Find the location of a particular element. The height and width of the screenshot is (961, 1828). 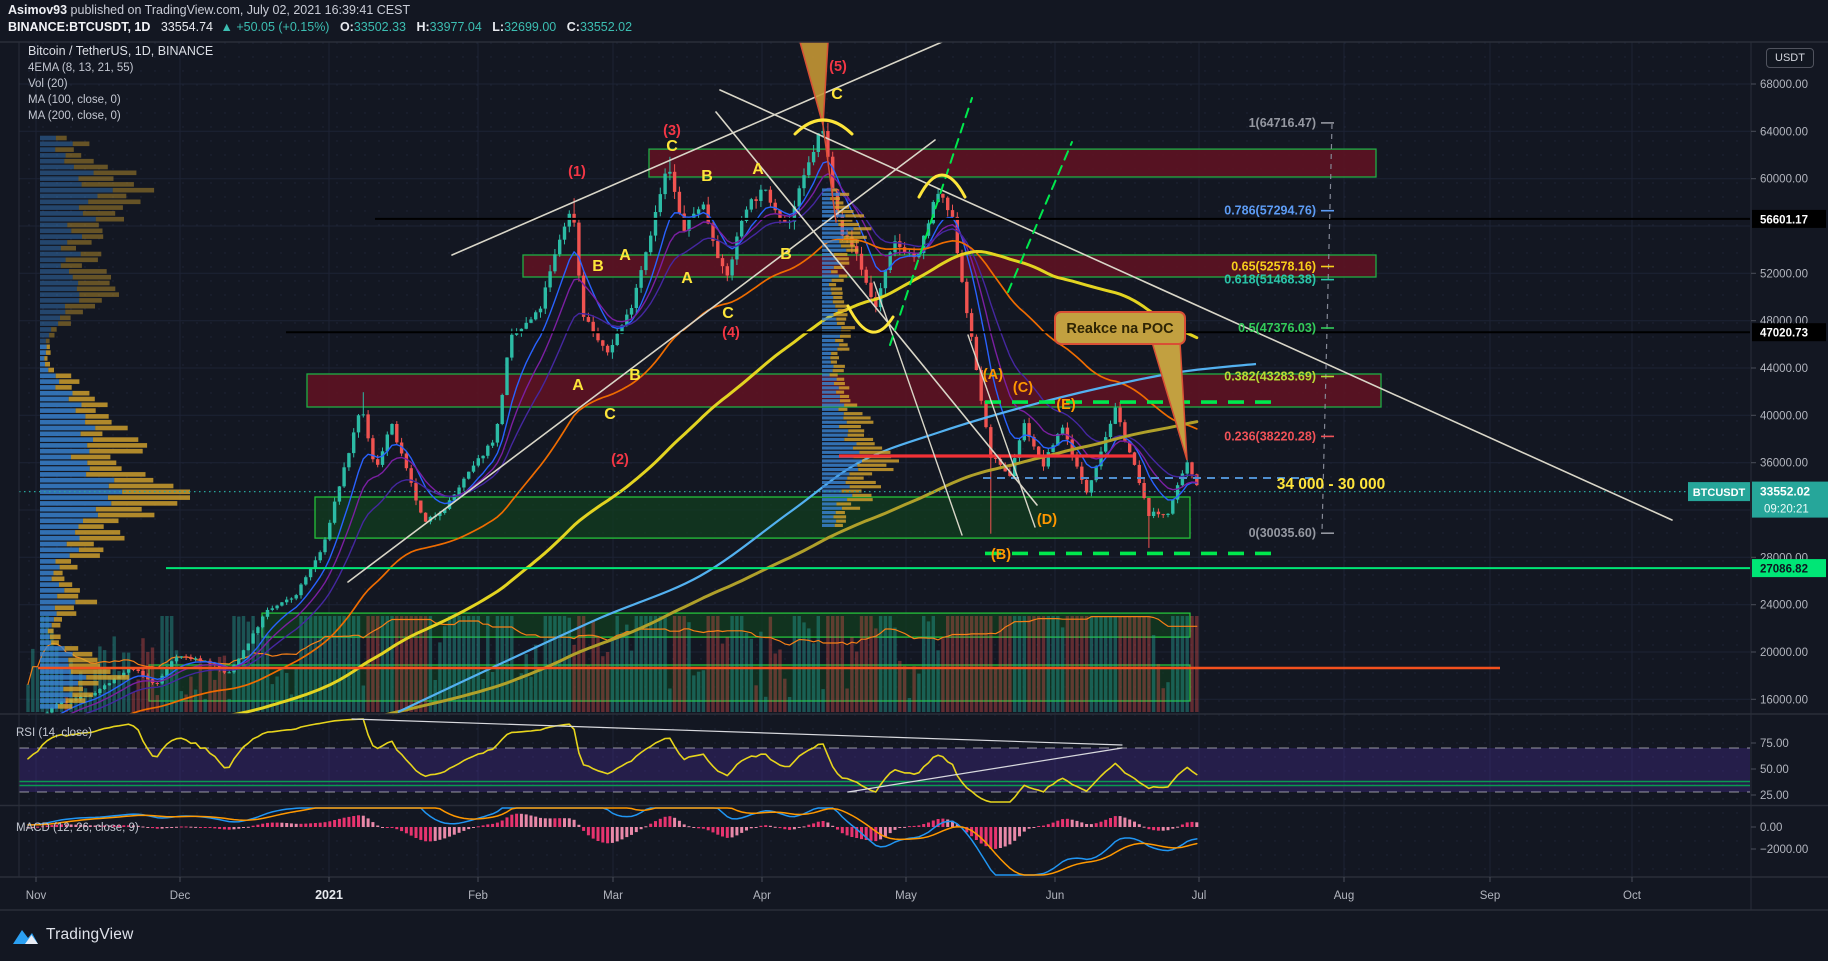

svg-text: 27086.82 is located at coordinates (1784, 570).